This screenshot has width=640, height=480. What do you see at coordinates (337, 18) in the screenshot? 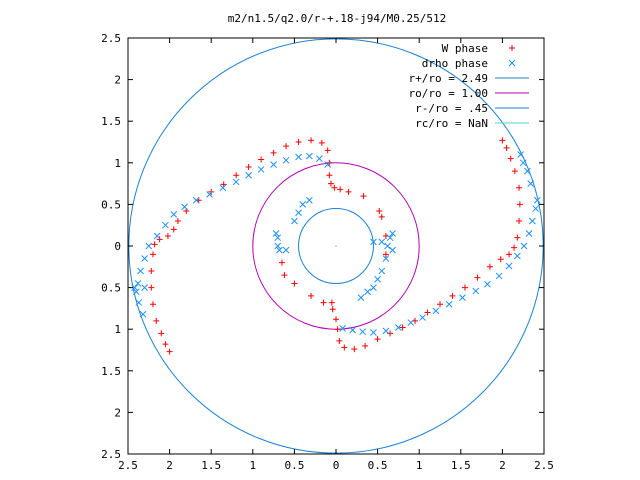
I see `chart-title: m2/n1.5/q2.0/r-+.18-j94/M0.25/512` at bounding box center [337, 18].